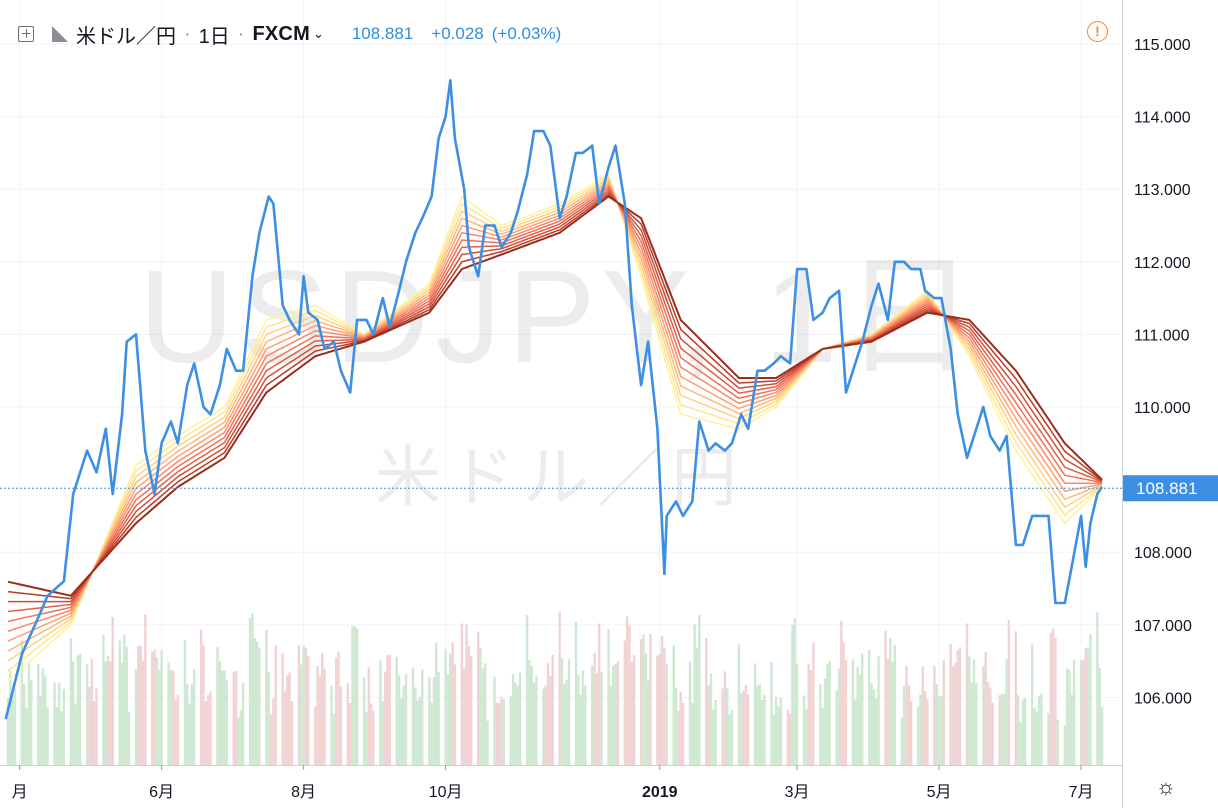 This screenshot has width=1218, height=808. I want to click on flag-icon, so click(60, 34).